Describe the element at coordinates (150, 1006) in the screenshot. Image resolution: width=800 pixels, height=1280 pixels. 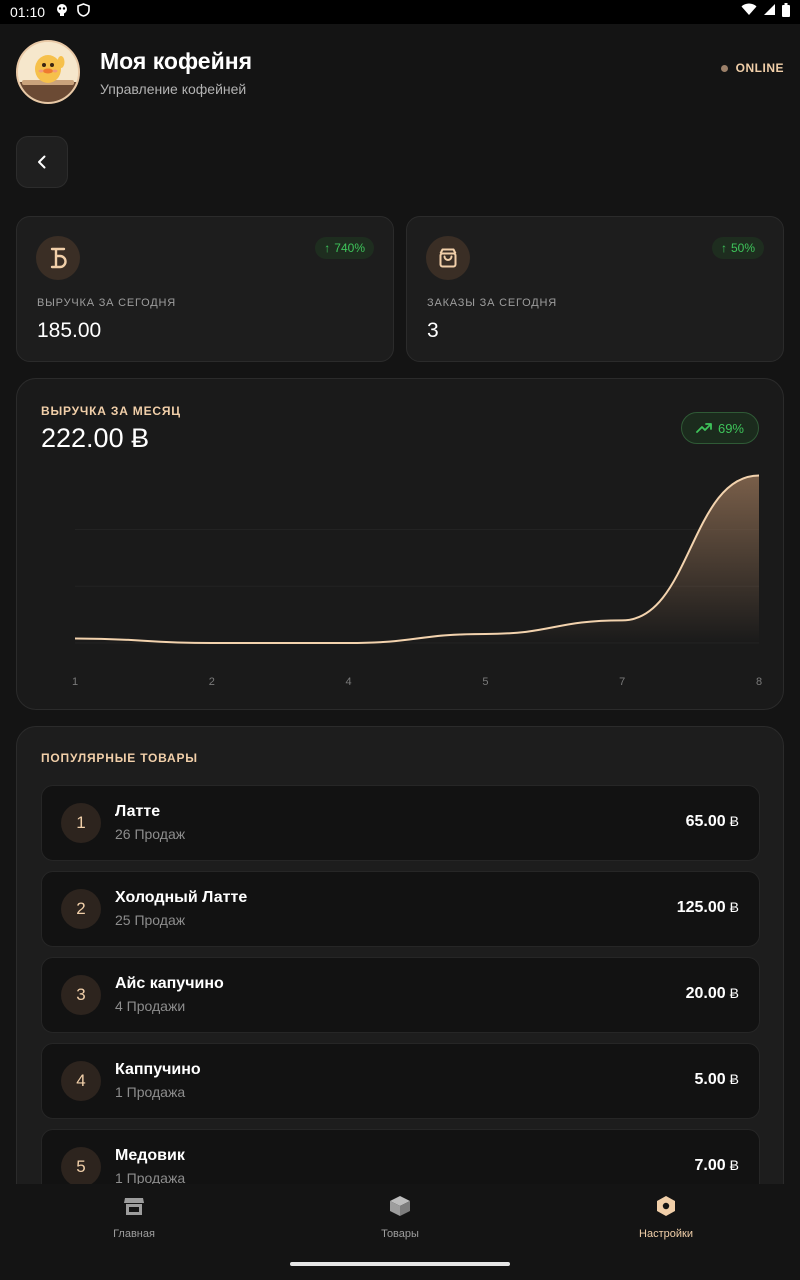
I see `product-sales: 4 Продажи` at that location.